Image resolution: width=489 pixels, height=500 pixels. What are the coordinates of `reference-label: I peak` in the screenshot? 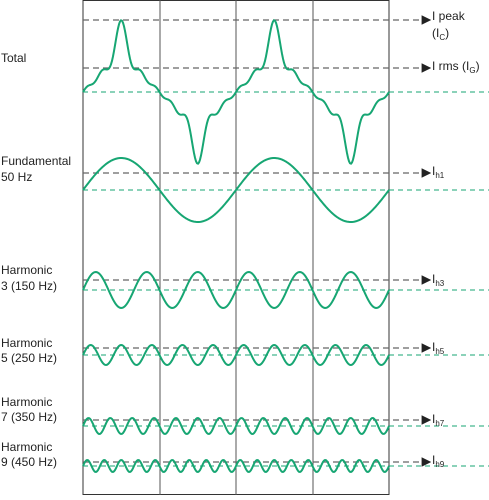 It's located at (449, 16).